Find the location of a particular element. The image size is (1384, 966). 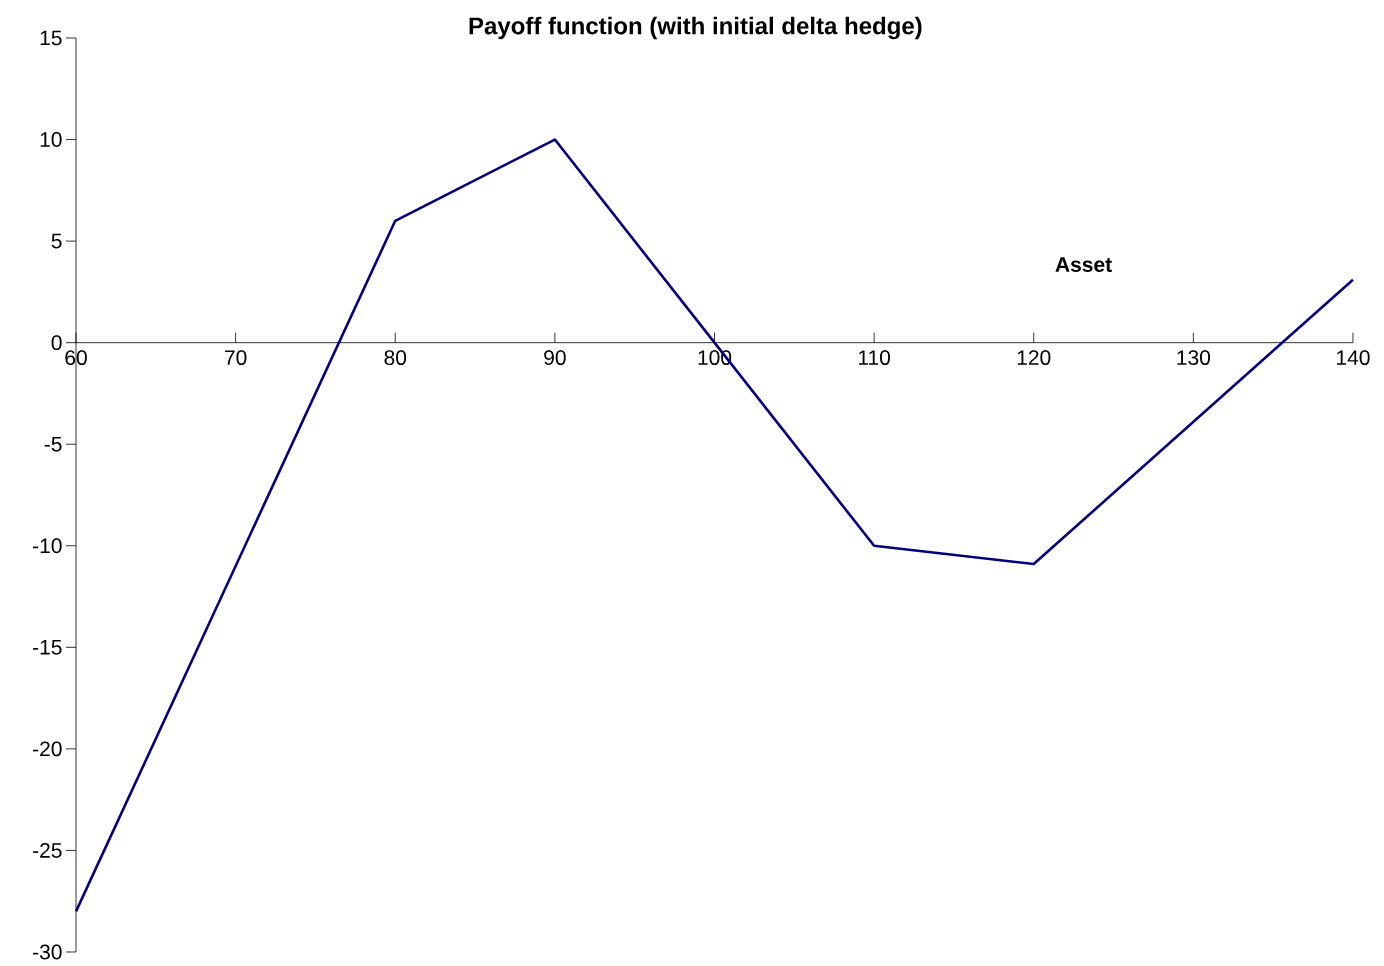

x-tick-label: 130 is located at coordinates (1194, 358).